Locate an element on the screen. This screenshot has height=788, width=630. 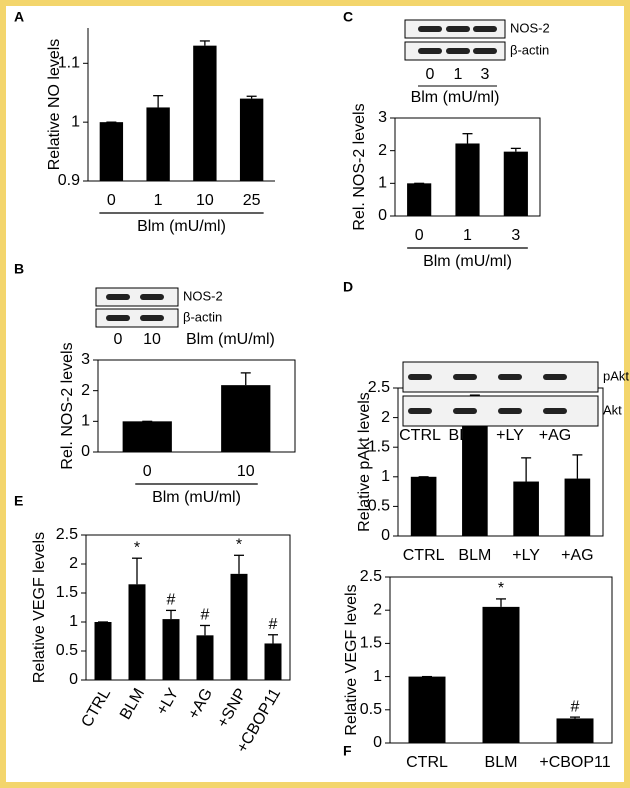
blot-lane-label: 1 is located at coordinates (458, 74).